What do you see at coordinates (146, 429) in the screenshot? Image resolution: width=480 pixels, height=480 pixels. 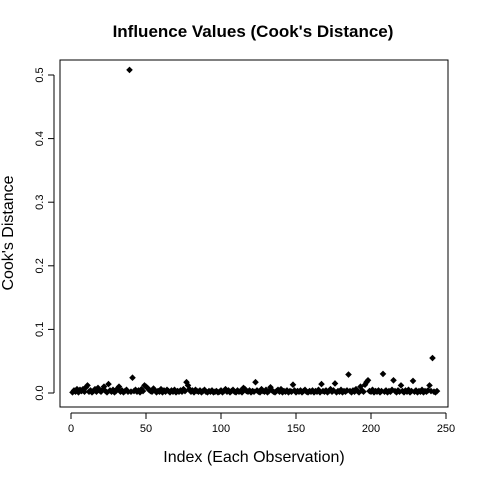 I see `x-tick-label: 50` at bounding box center [146, 429].